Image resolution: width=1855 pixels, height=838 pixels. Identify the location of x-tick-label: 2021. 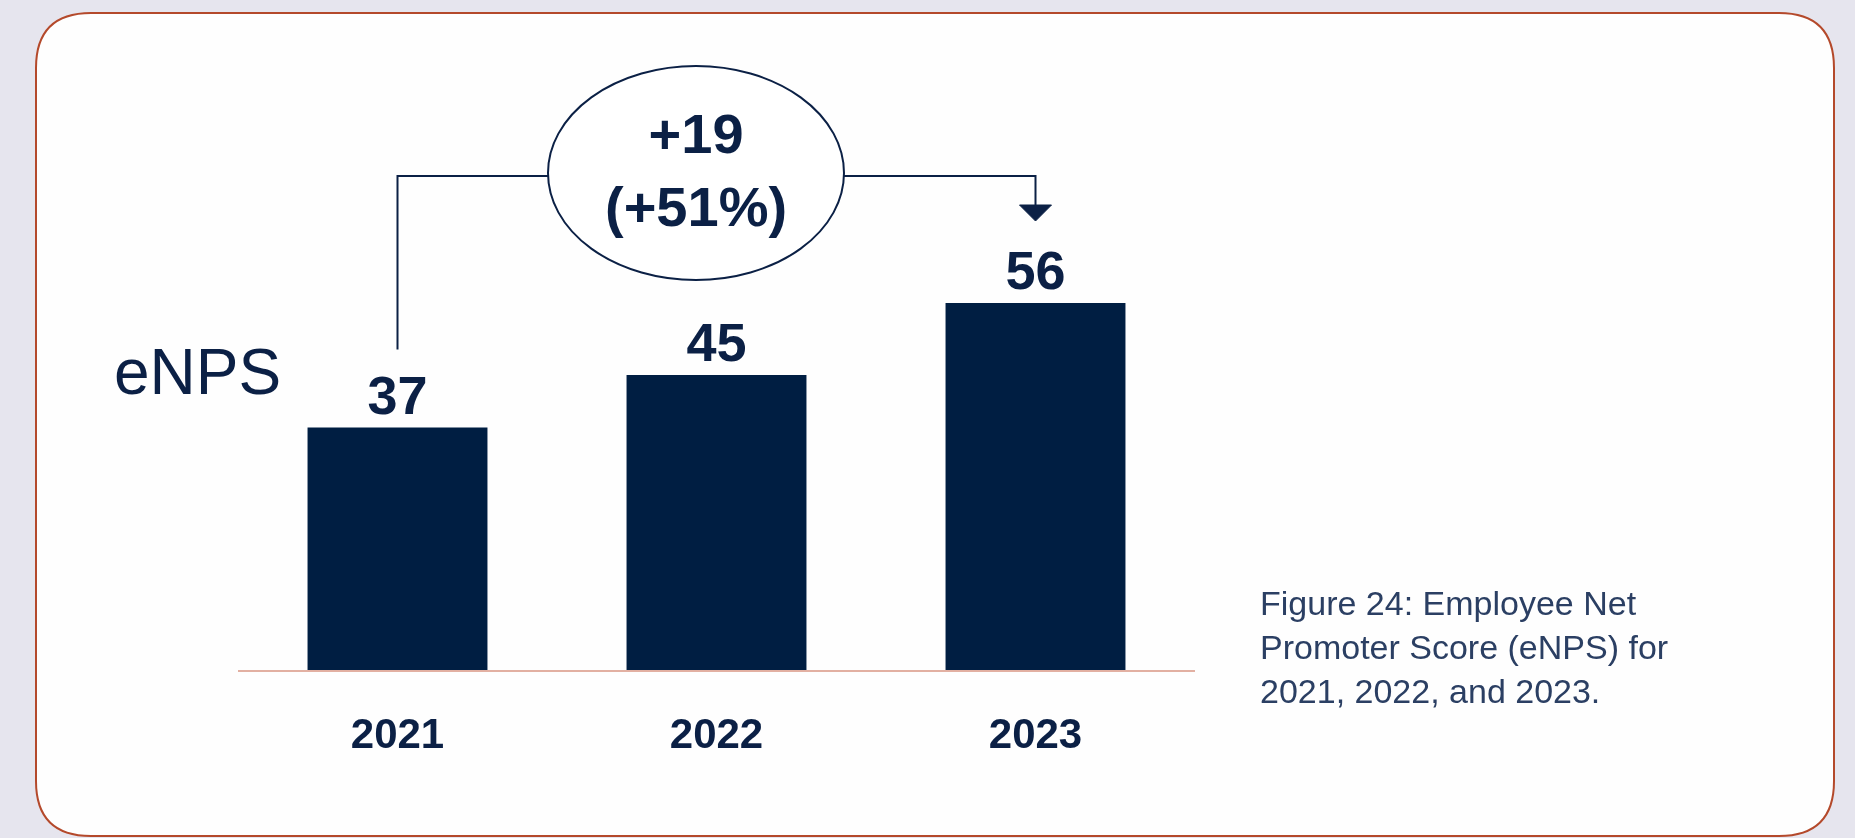
(397, 734).